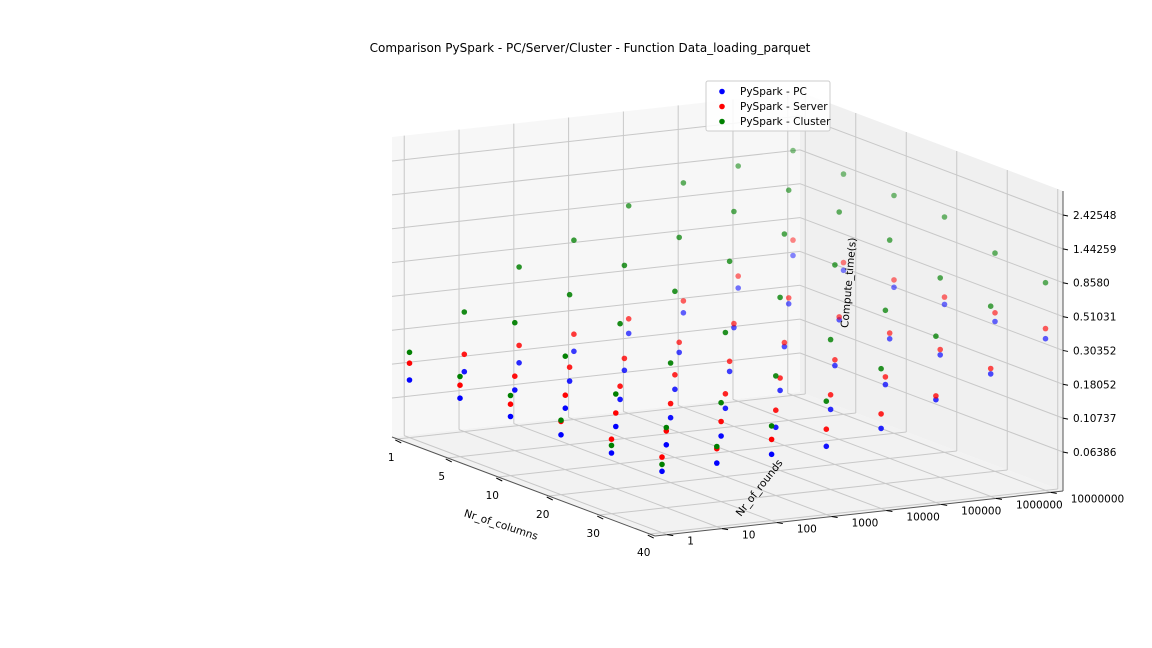 This screenshot has width=1152, height=648. I want to click on x-axis-label: Nr_of_columns, so click(500, 525).